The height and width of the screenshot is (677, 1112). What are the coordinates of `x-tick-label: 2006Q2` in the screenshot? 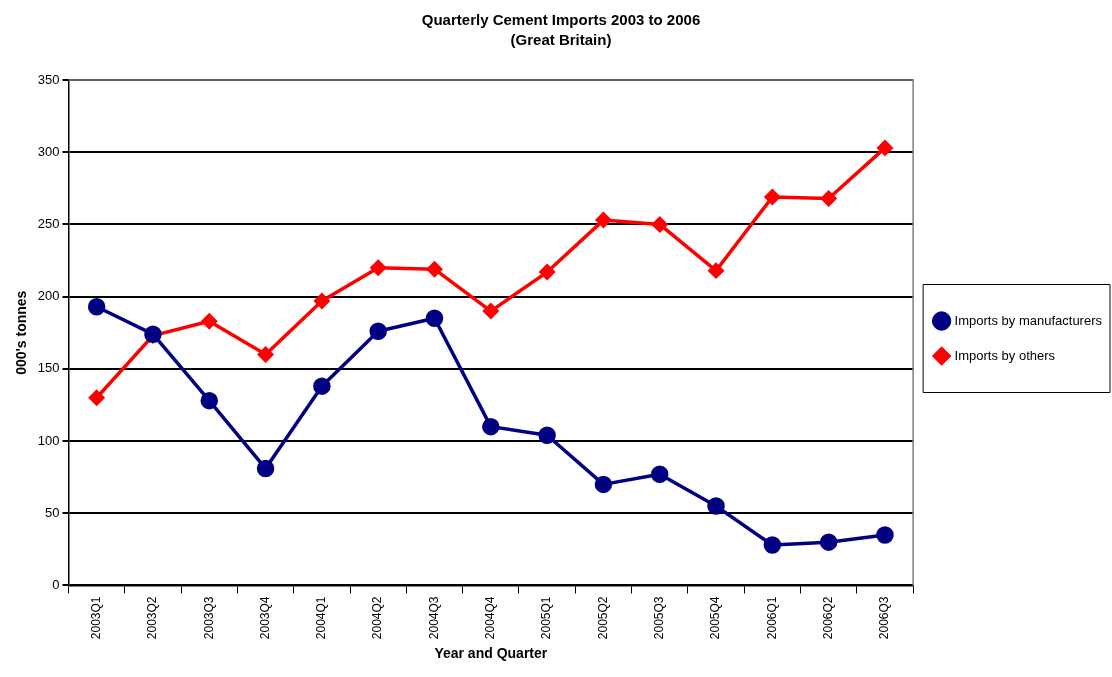 It's located at (827, 618).